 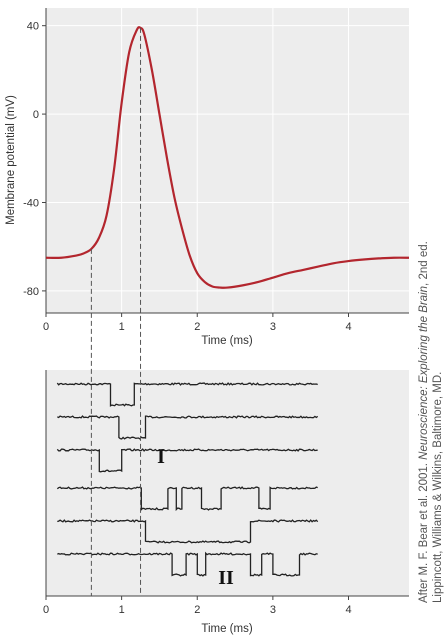 What do you see at coordinates (197, 610) in the screenshot?
I see `ch-x-tick-label: 2` at bounding box center [197, 610].